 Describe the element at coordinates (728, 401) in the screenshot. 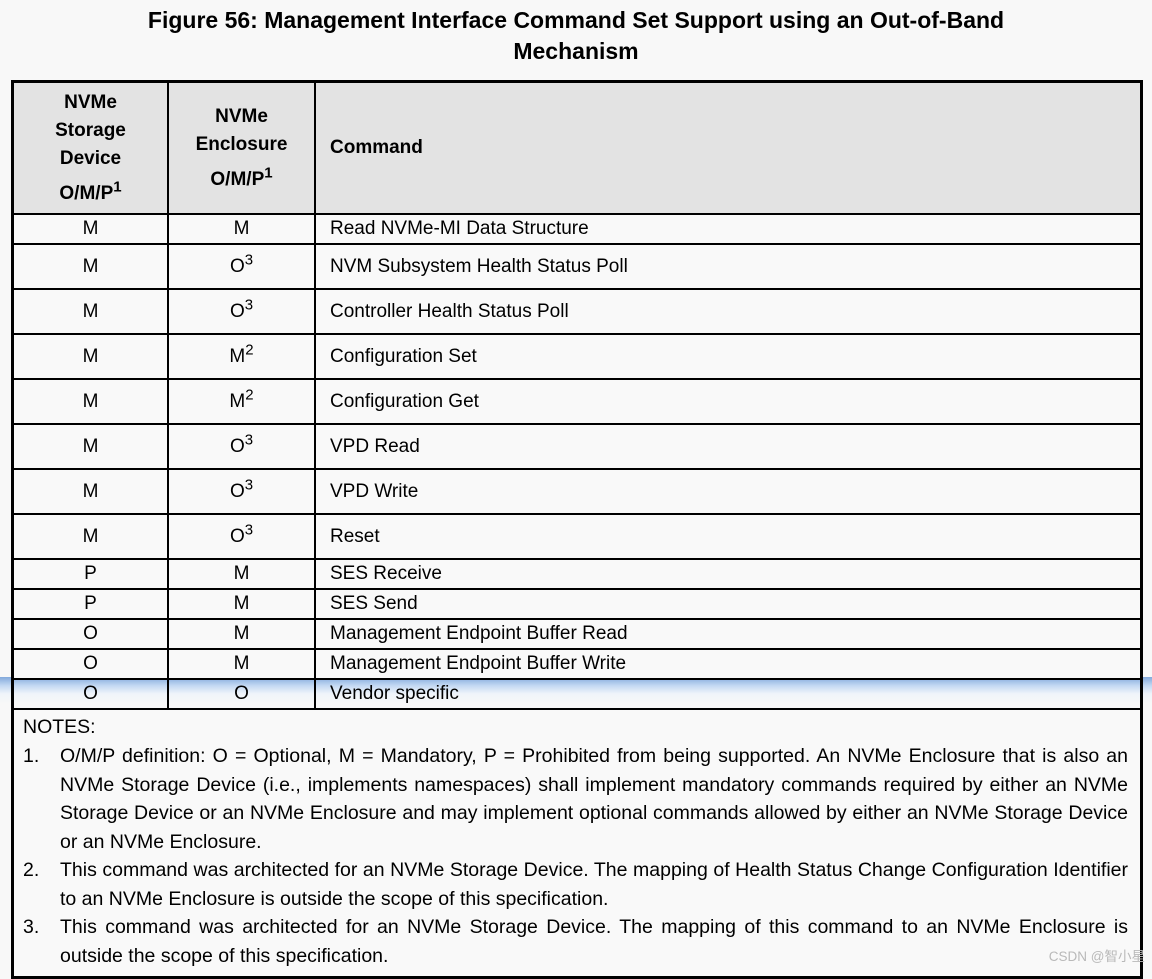

I see `command-cell: Configuration Get` at that location.